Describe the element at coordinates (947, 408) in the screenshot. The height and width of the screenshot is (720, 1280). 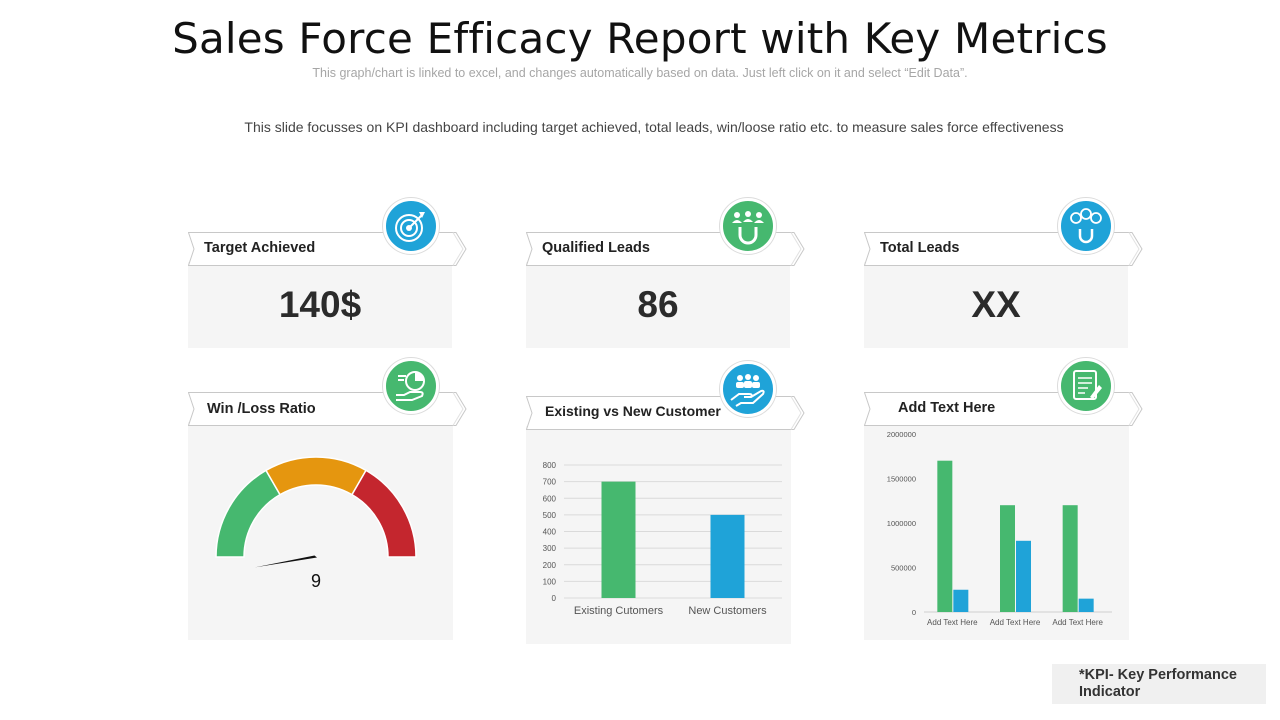
I see `add-text-label: Add Text Here` at that location.